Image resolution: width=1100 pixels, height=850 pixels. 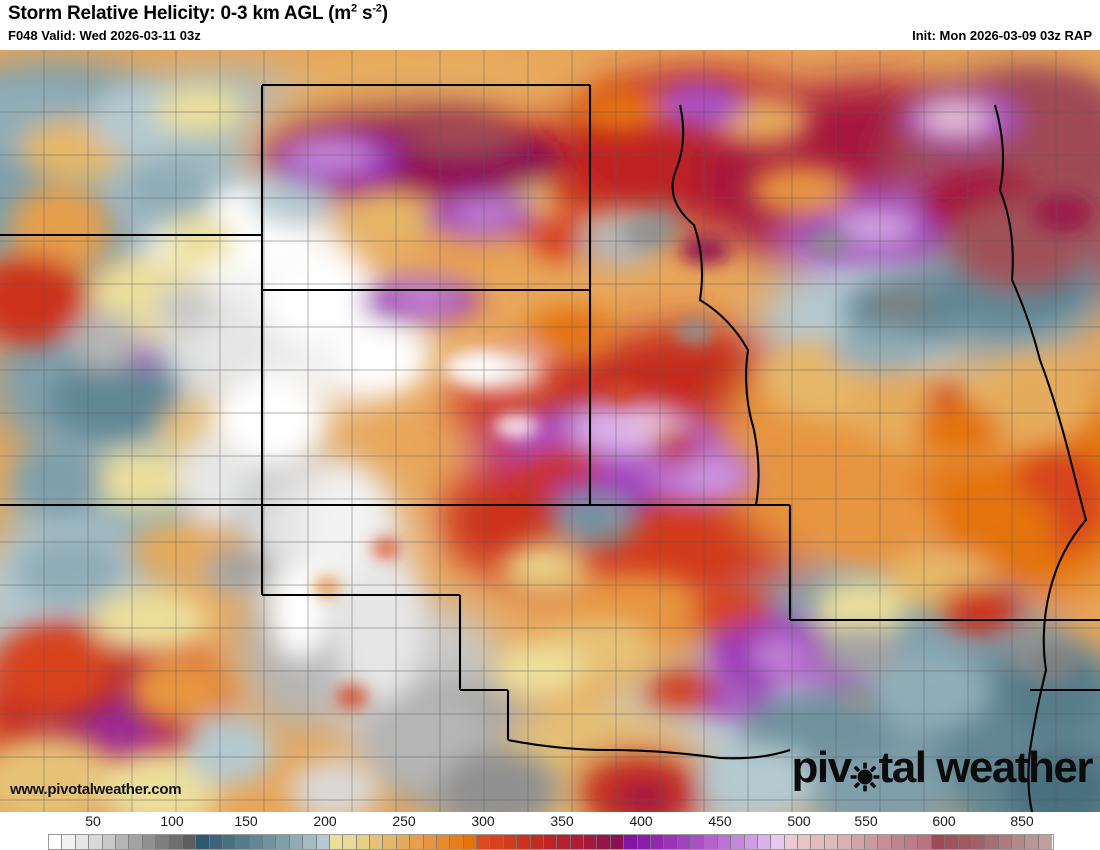 What do you see at coordinates (353, 8) in the screenshot?
I see `title-superscript-1: 2` at bounding box center [353, 8].